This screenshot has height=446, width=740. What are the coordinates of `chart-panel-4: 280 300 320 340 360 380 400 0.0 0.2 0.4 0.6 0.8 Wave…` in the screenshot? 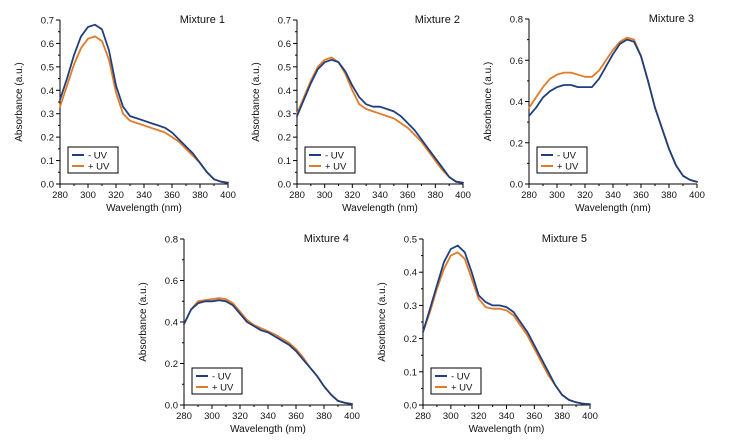 It's located at (249, 334).